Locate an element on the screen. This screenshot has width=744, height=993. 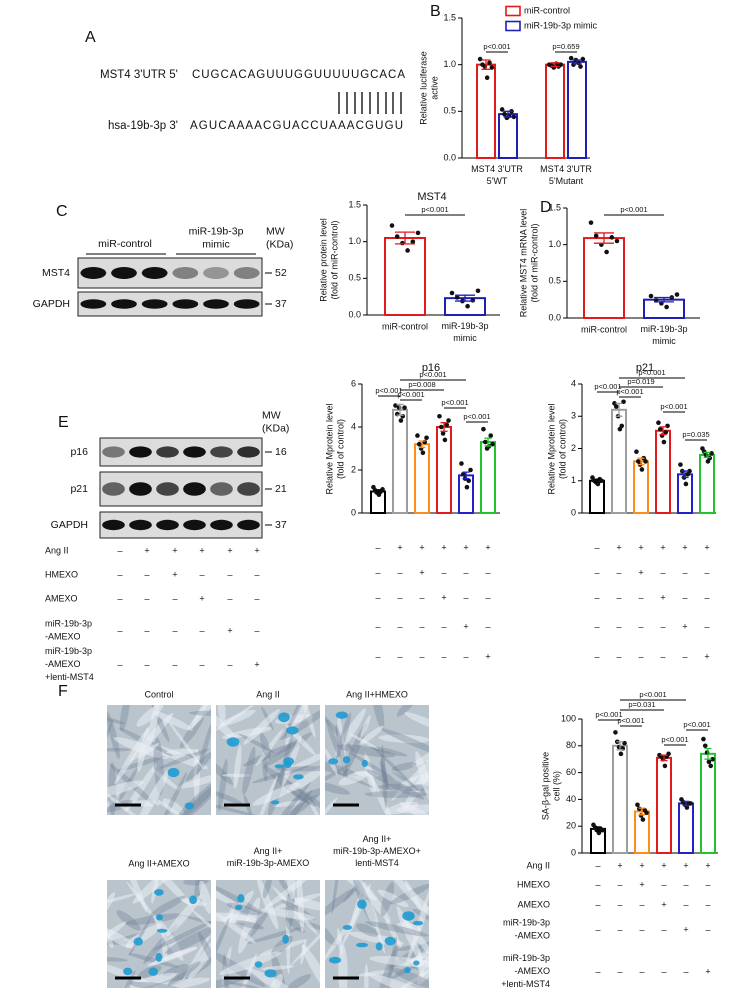
text-line: Relative luciferase is located at coordinates (424, 88).